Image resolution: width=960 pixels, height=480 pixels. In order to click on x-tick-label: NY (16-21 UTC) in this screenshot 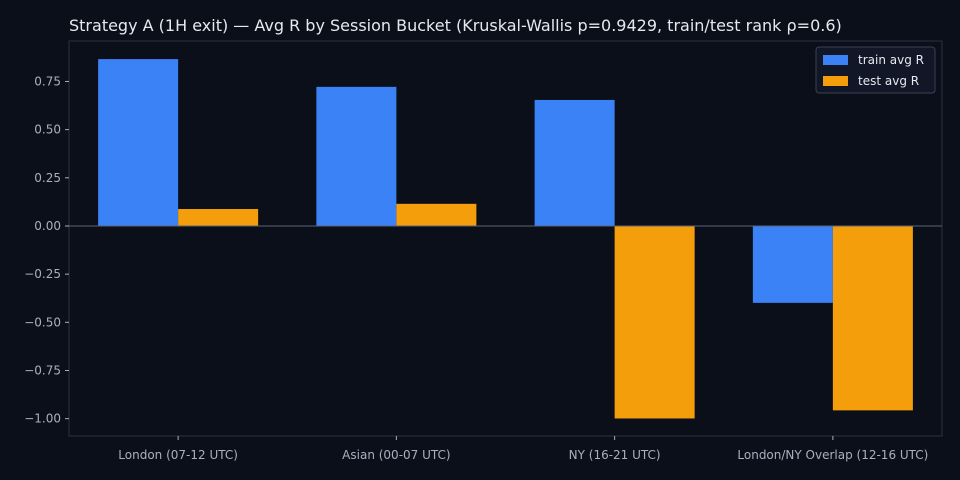, I will do `click(615, 455)`.